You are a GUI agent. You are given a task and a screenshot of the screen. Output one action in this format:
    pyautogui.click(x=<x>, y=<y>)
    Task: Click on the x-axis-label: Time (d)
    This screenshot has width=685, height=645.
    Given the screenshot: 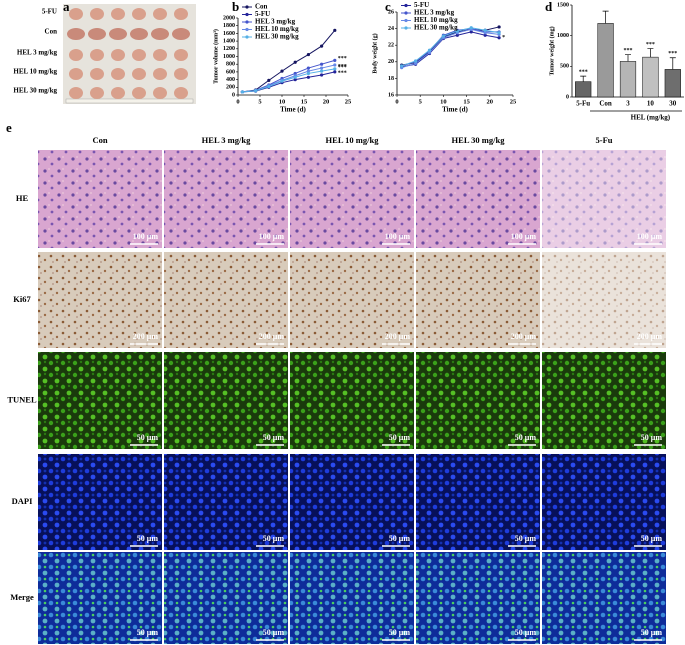 What is the action you would take?
    pyautogui.click(x=455, y=110)
    